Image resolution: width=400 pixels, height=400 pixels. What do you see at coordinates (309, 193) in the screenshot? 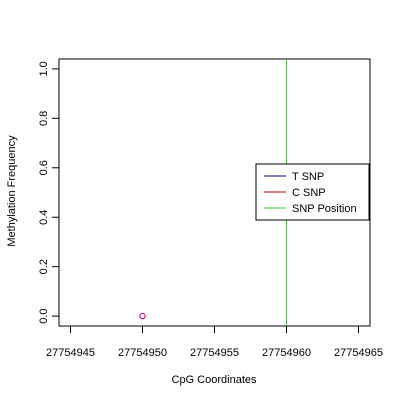
I see `legend-label: C SNP` at bounding box center [309, 193].